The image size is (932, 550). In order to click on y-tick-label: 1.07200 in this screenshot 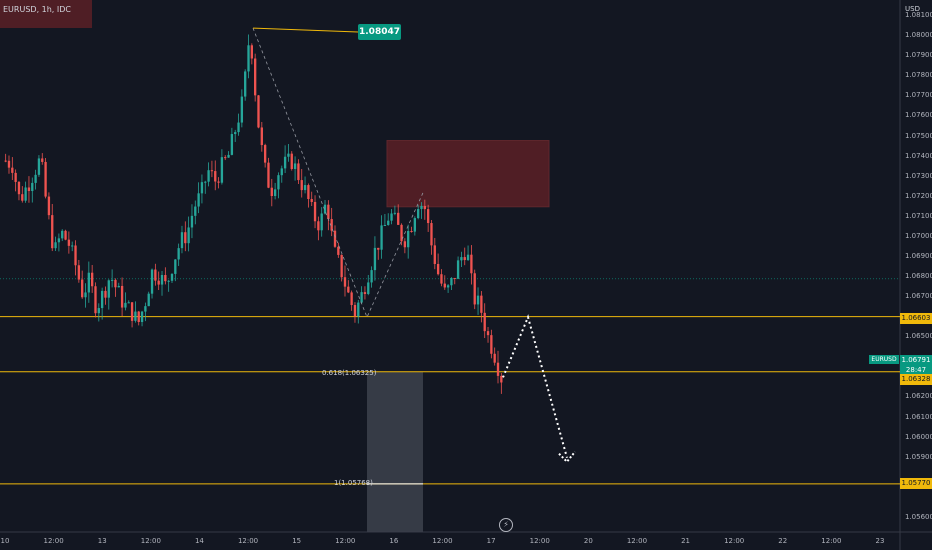, I will do `click(918, 195)`.